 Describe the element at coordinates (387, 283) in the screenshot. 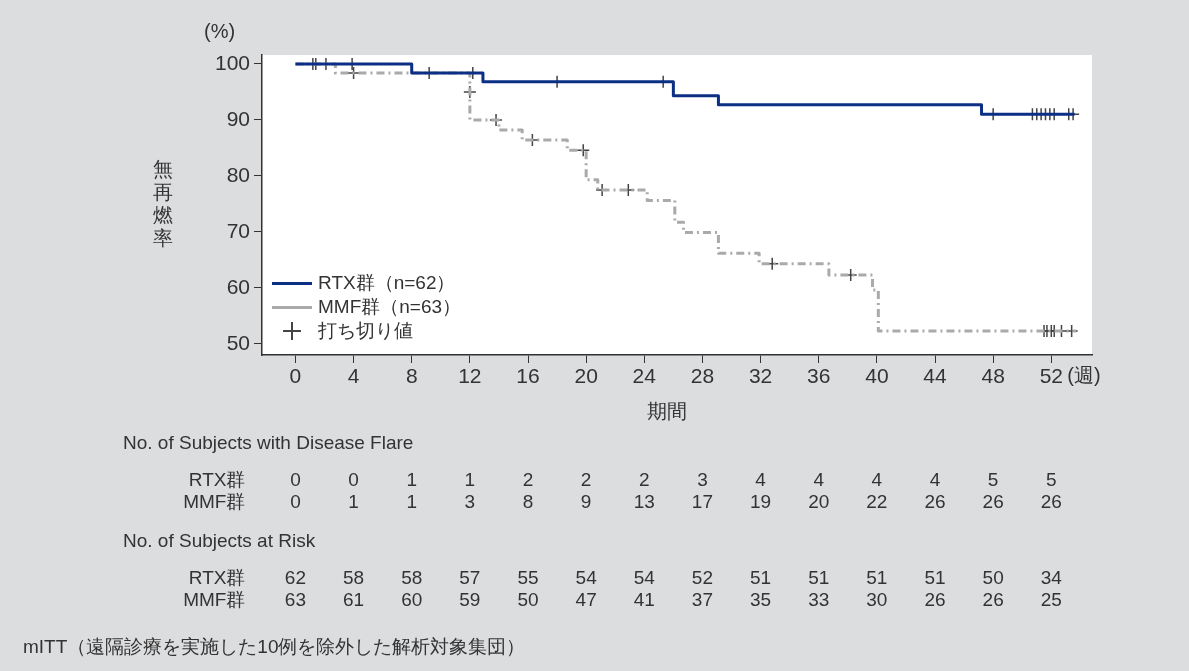

I see `legend-label: RTX群（n=62）` at that location.